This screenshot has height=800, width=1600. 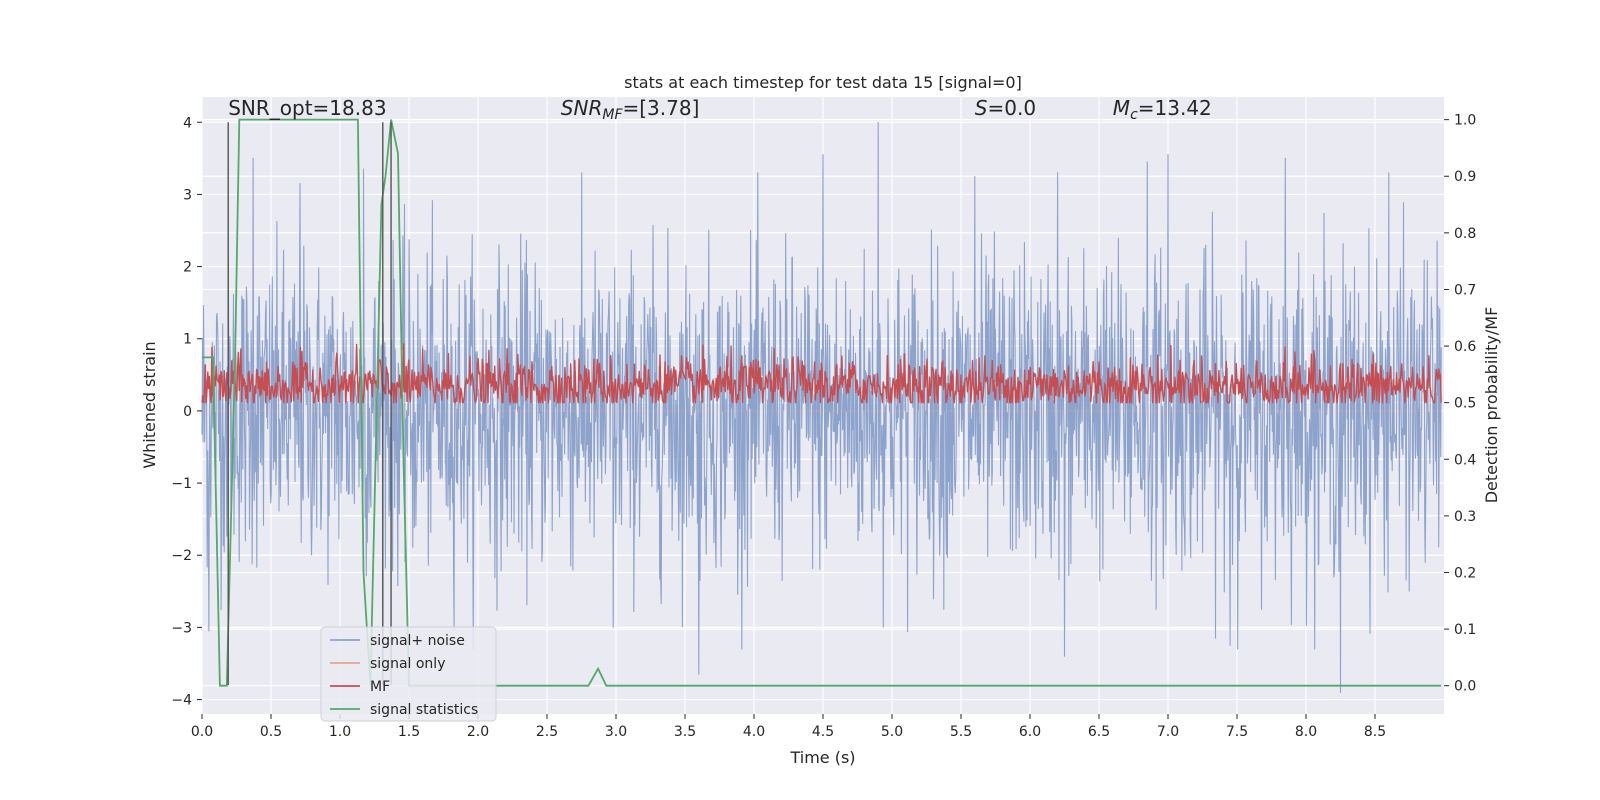 I want to click on x-axis-label: Time (s), so click(x=822, y=757).